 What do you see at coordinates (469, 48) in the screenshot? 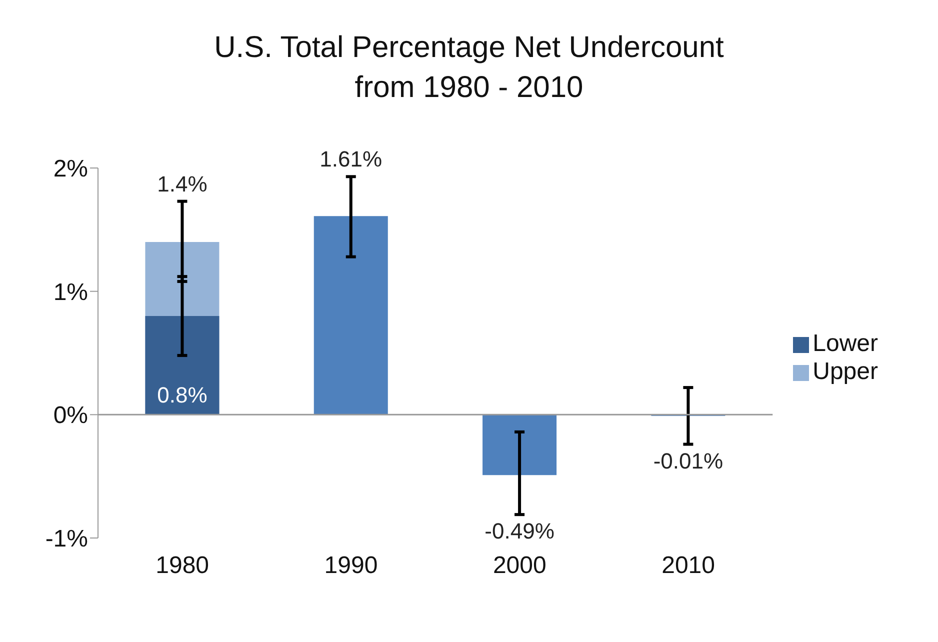
I see `chart-title: U.S. Total Percentage Net Undercount` at bounding box center [469, 48].